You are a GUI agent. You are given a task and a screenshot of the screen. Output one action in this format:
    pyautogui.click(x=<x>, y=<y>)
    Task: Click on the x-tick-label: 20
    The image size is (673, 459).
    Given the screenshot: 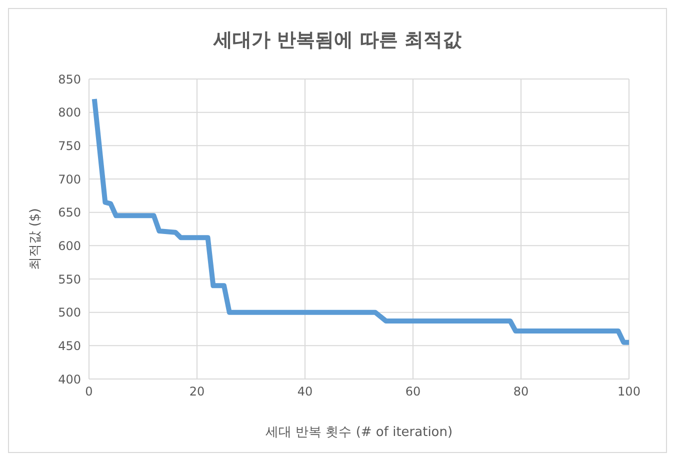 What is the action you would take?
    pyautogui.click(x=197, y=391)
    